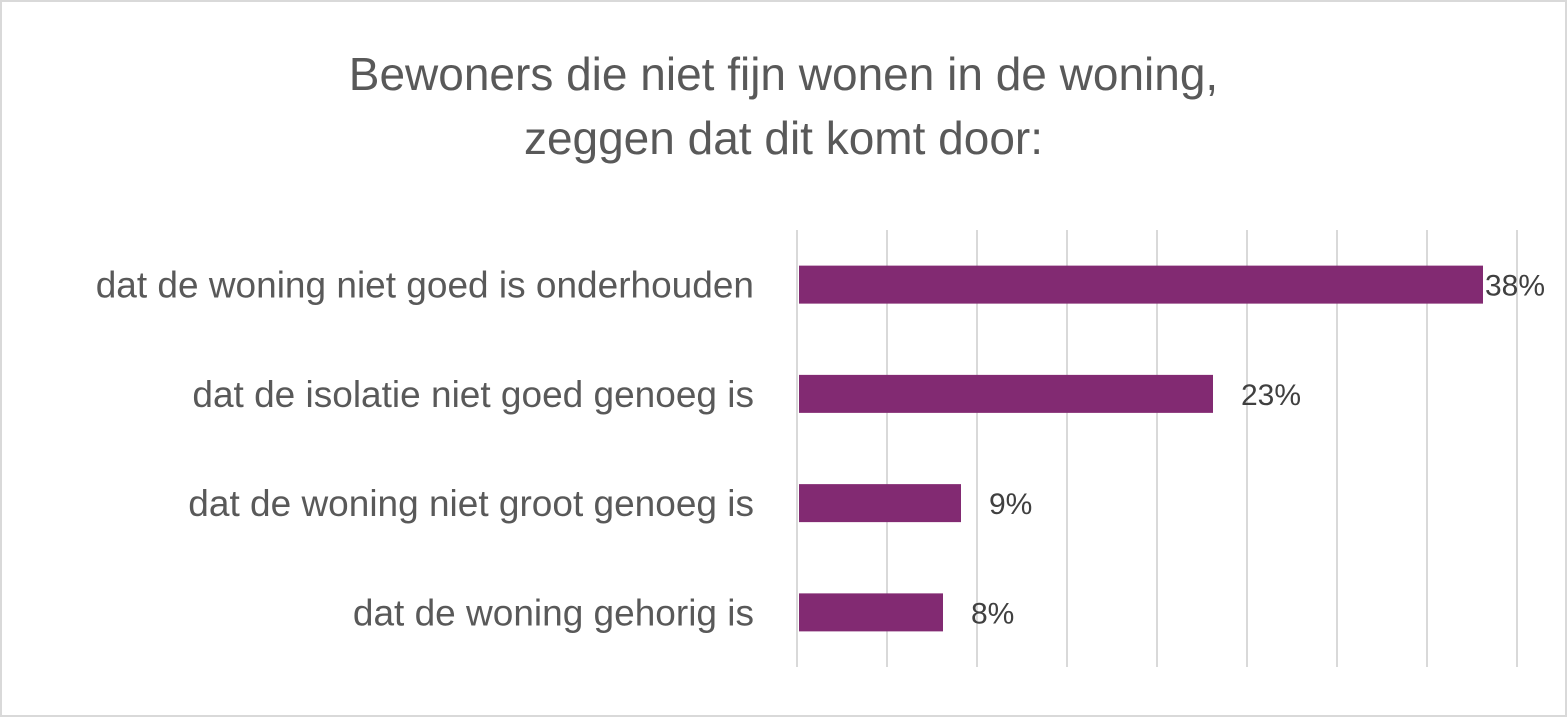  What do you see at coordinates (783, 138) in the screenshot?
I see `chart-title-line-2: zeggen dat dit komt door:` at bounding box center [783, 138].